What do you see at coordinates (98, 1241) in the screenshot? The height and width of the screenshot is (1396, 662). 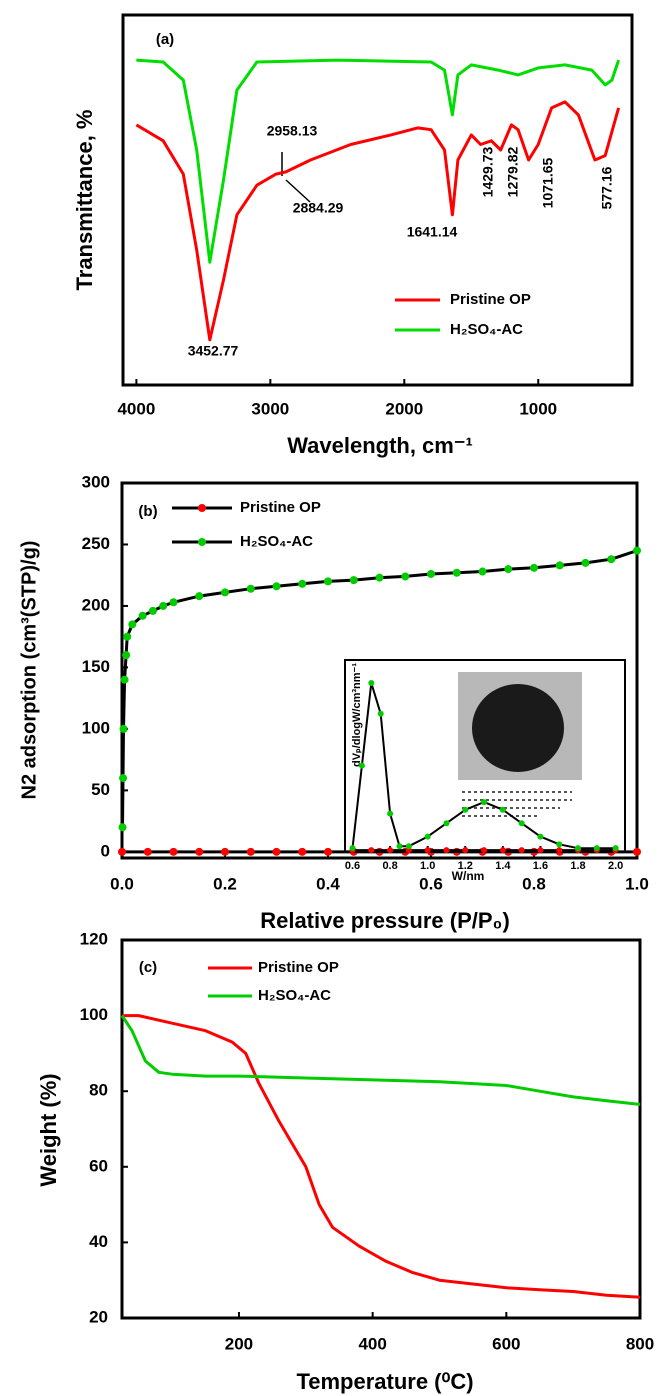 I see `y-tick-label: 40` at bounding box center [98, 1241].